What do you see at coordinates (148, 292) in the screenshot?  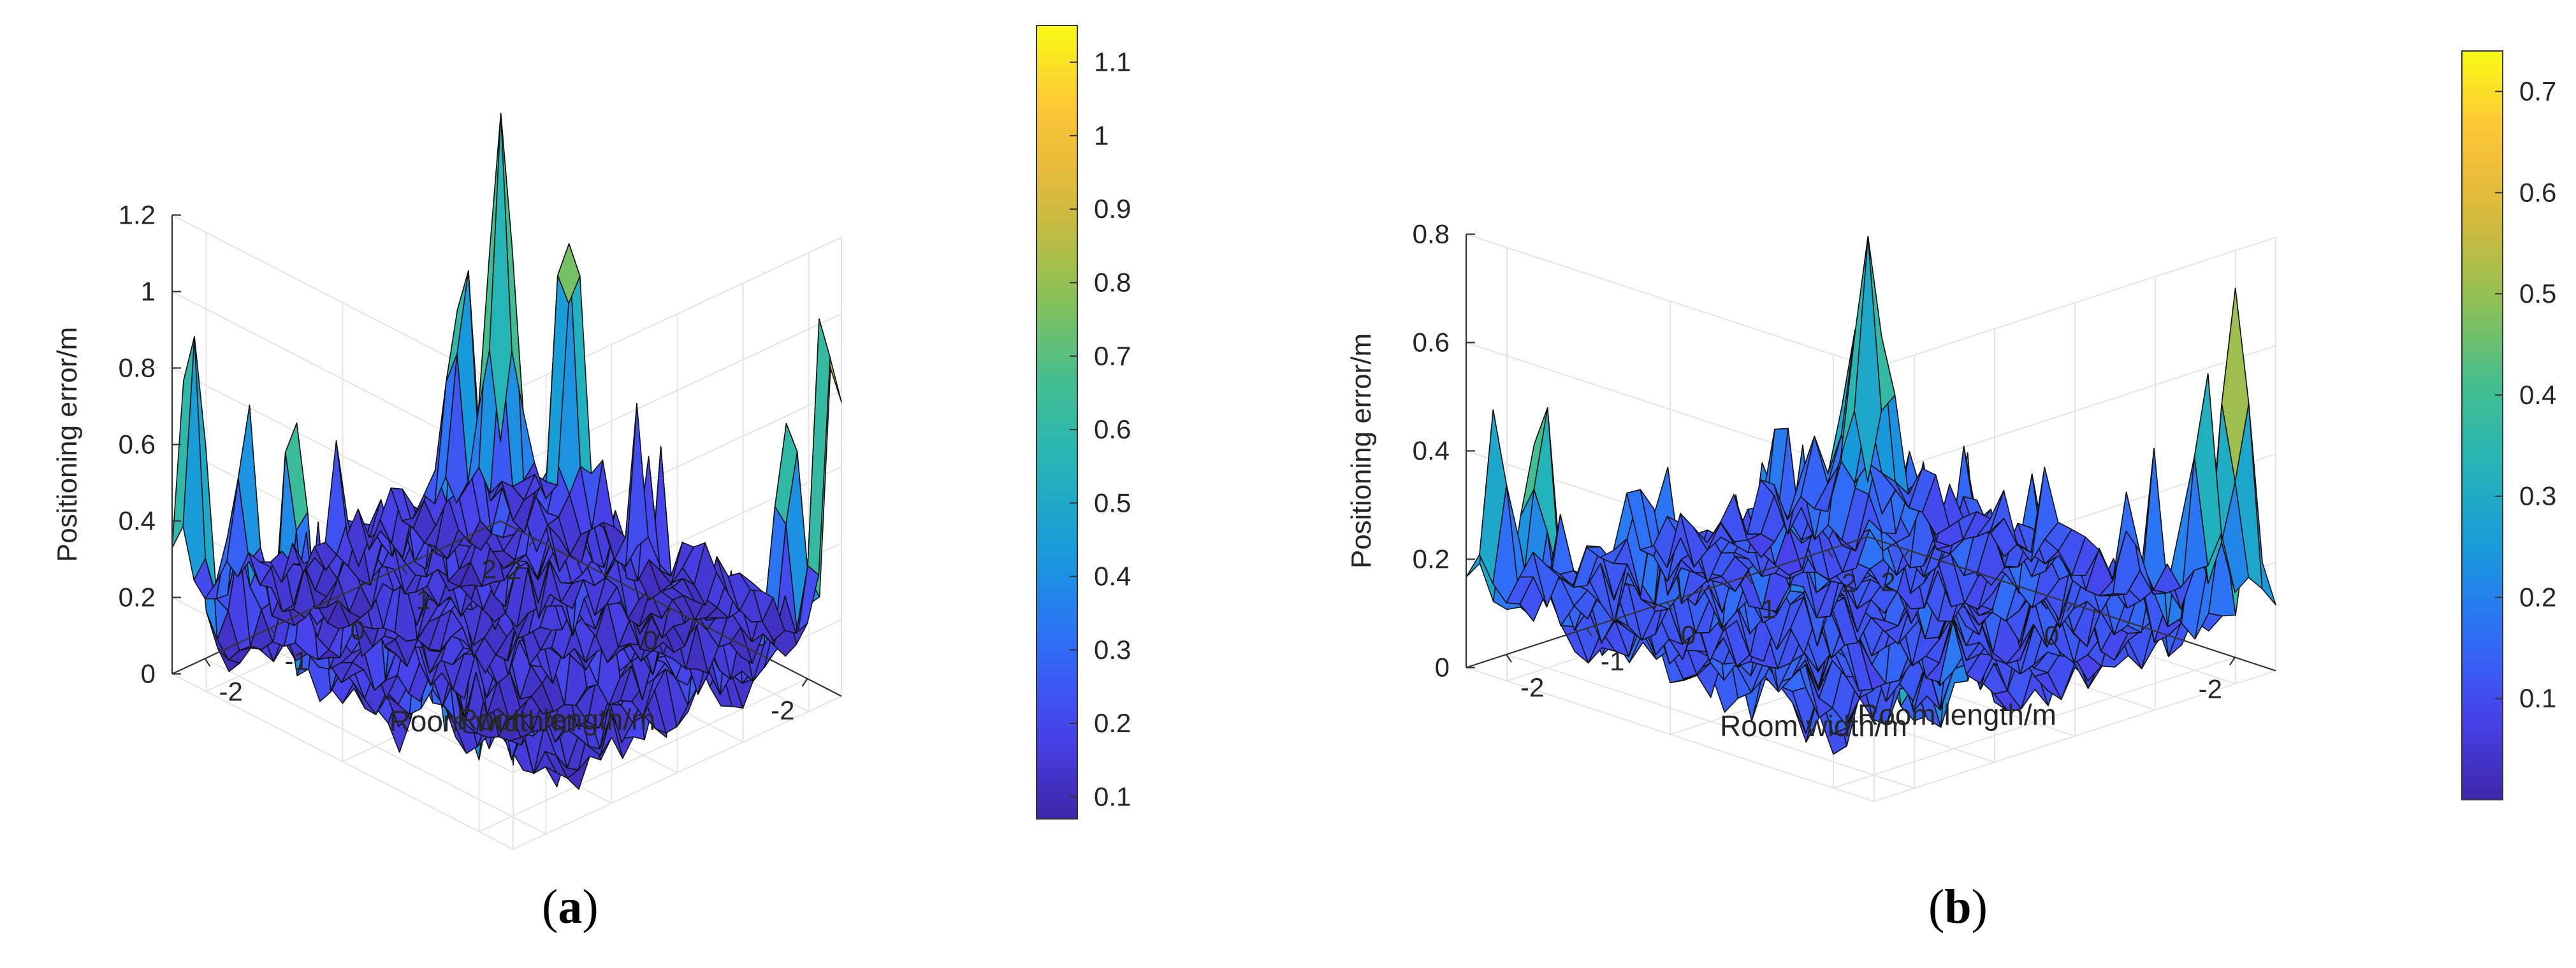 I see `z-tick-label: 1` at bounding box center [148, 292].